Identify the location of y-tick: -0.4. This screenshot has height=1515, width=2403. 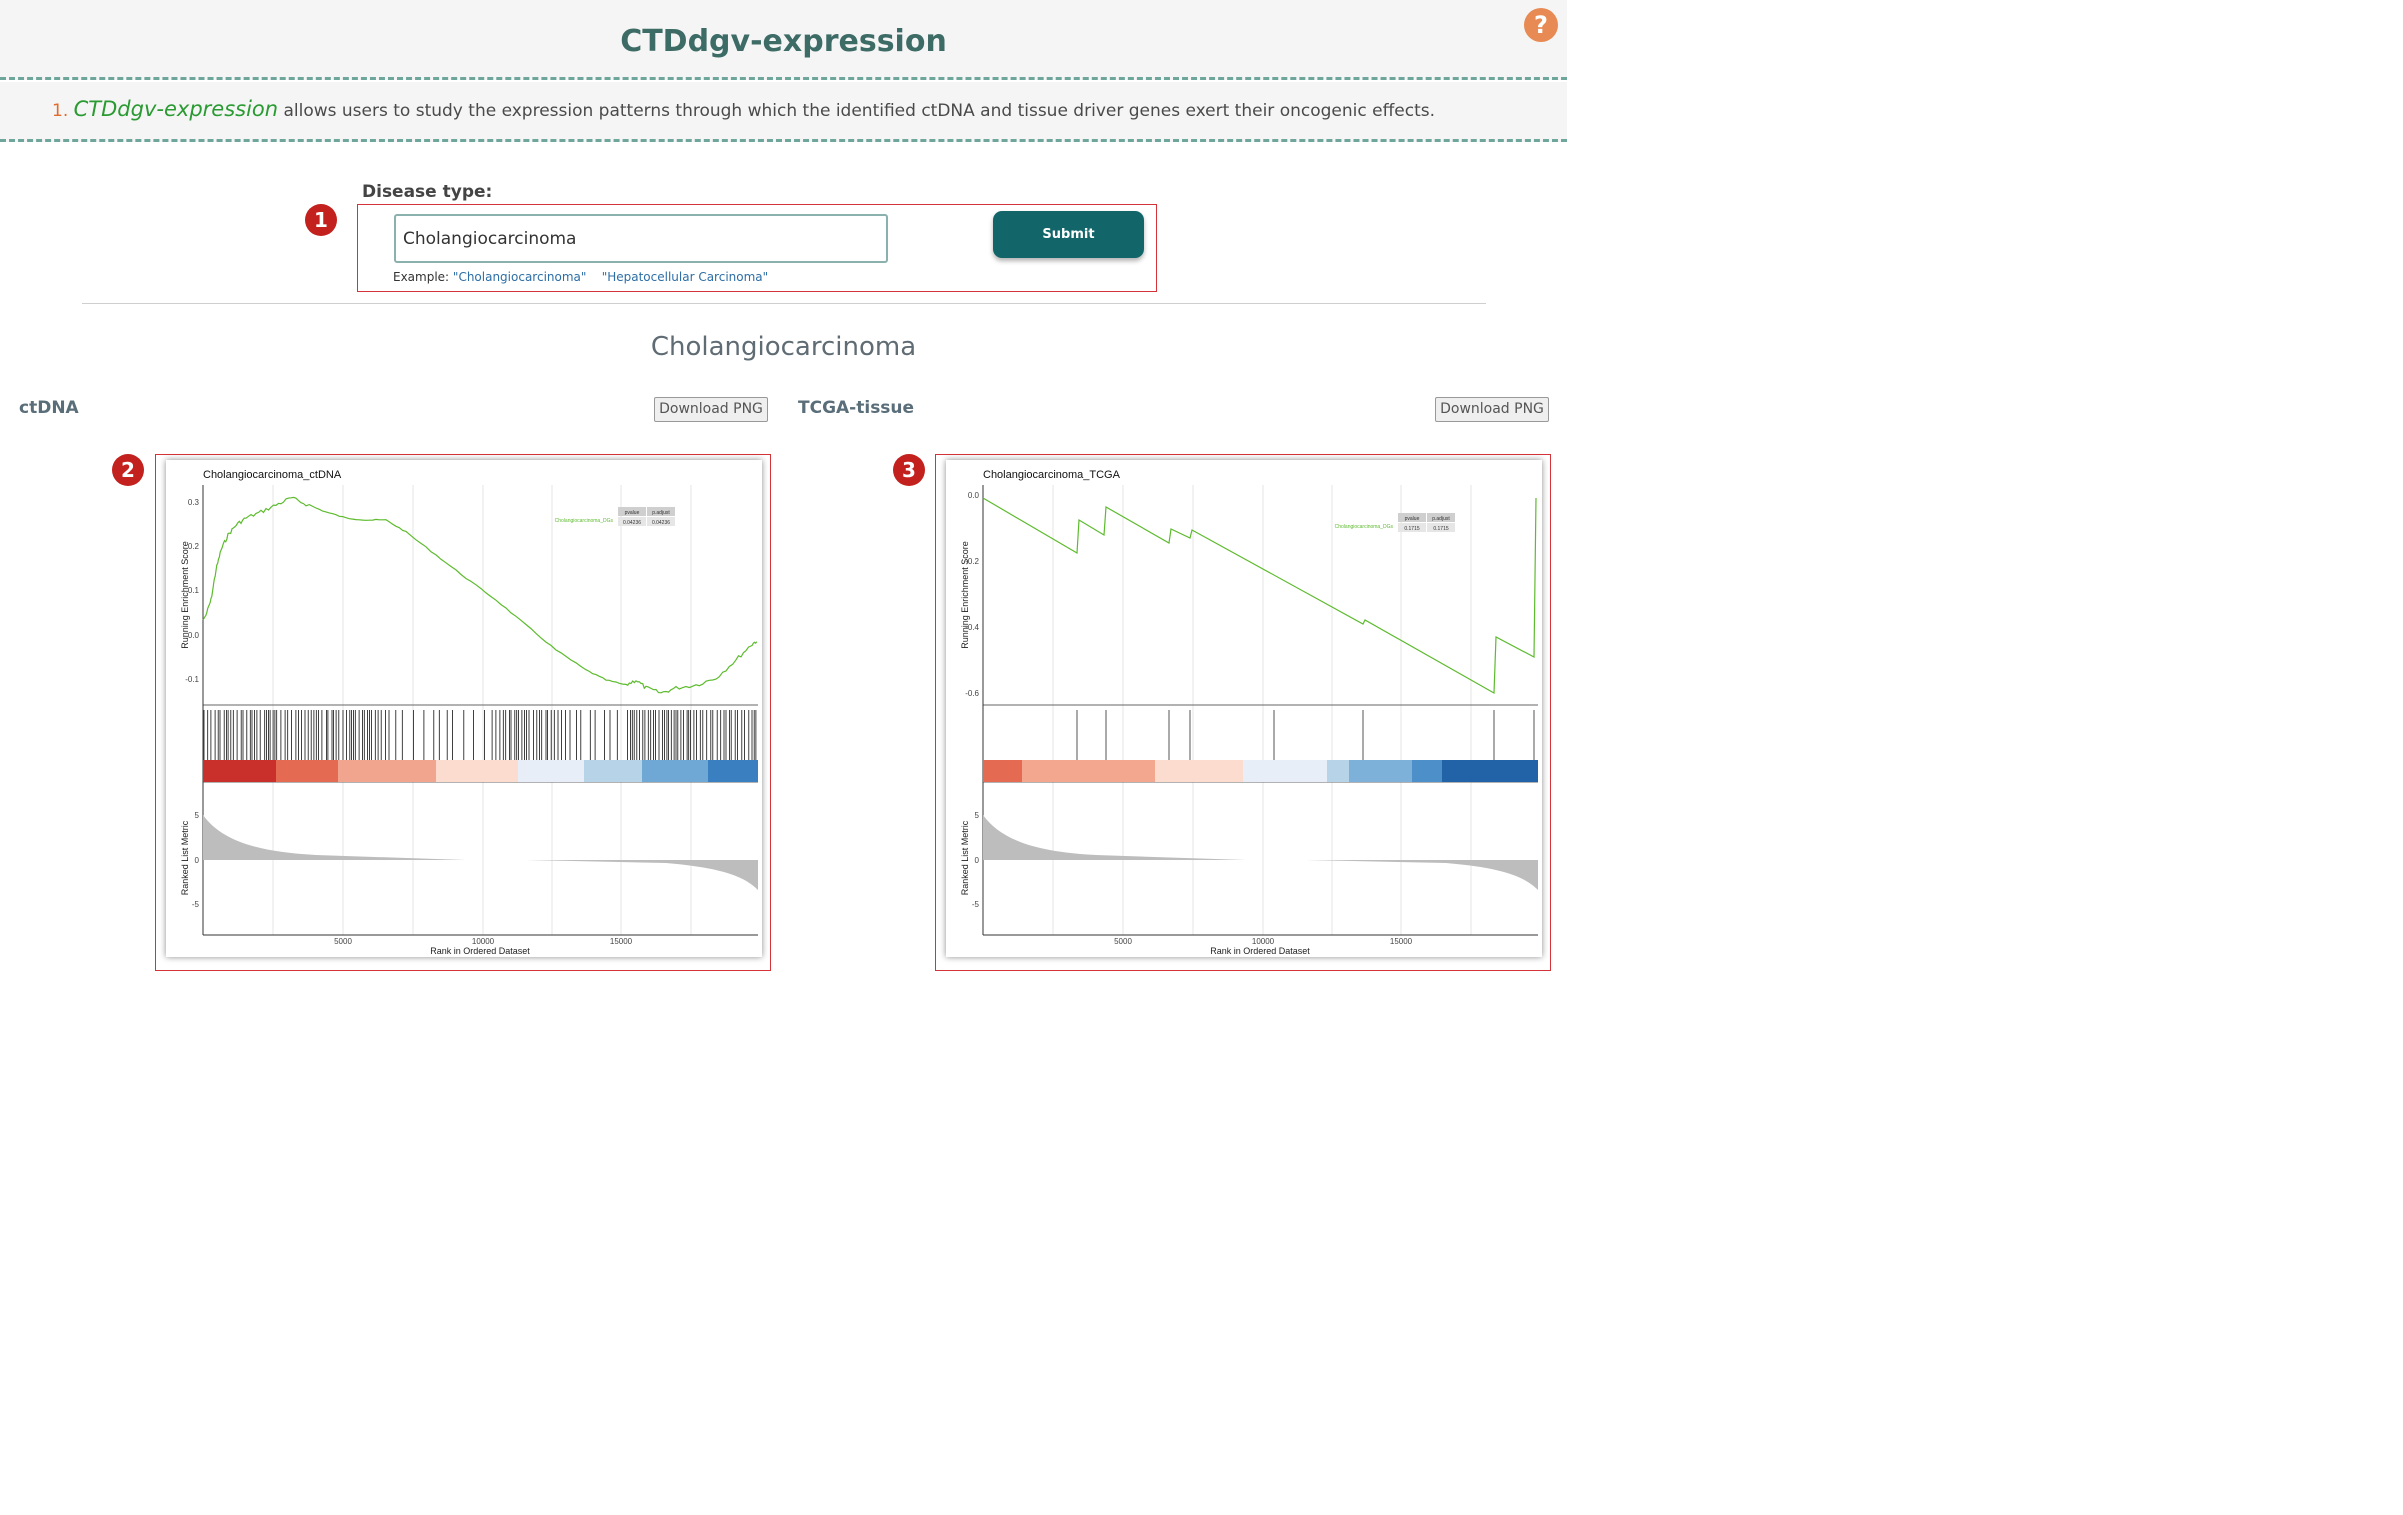
(972, 627).